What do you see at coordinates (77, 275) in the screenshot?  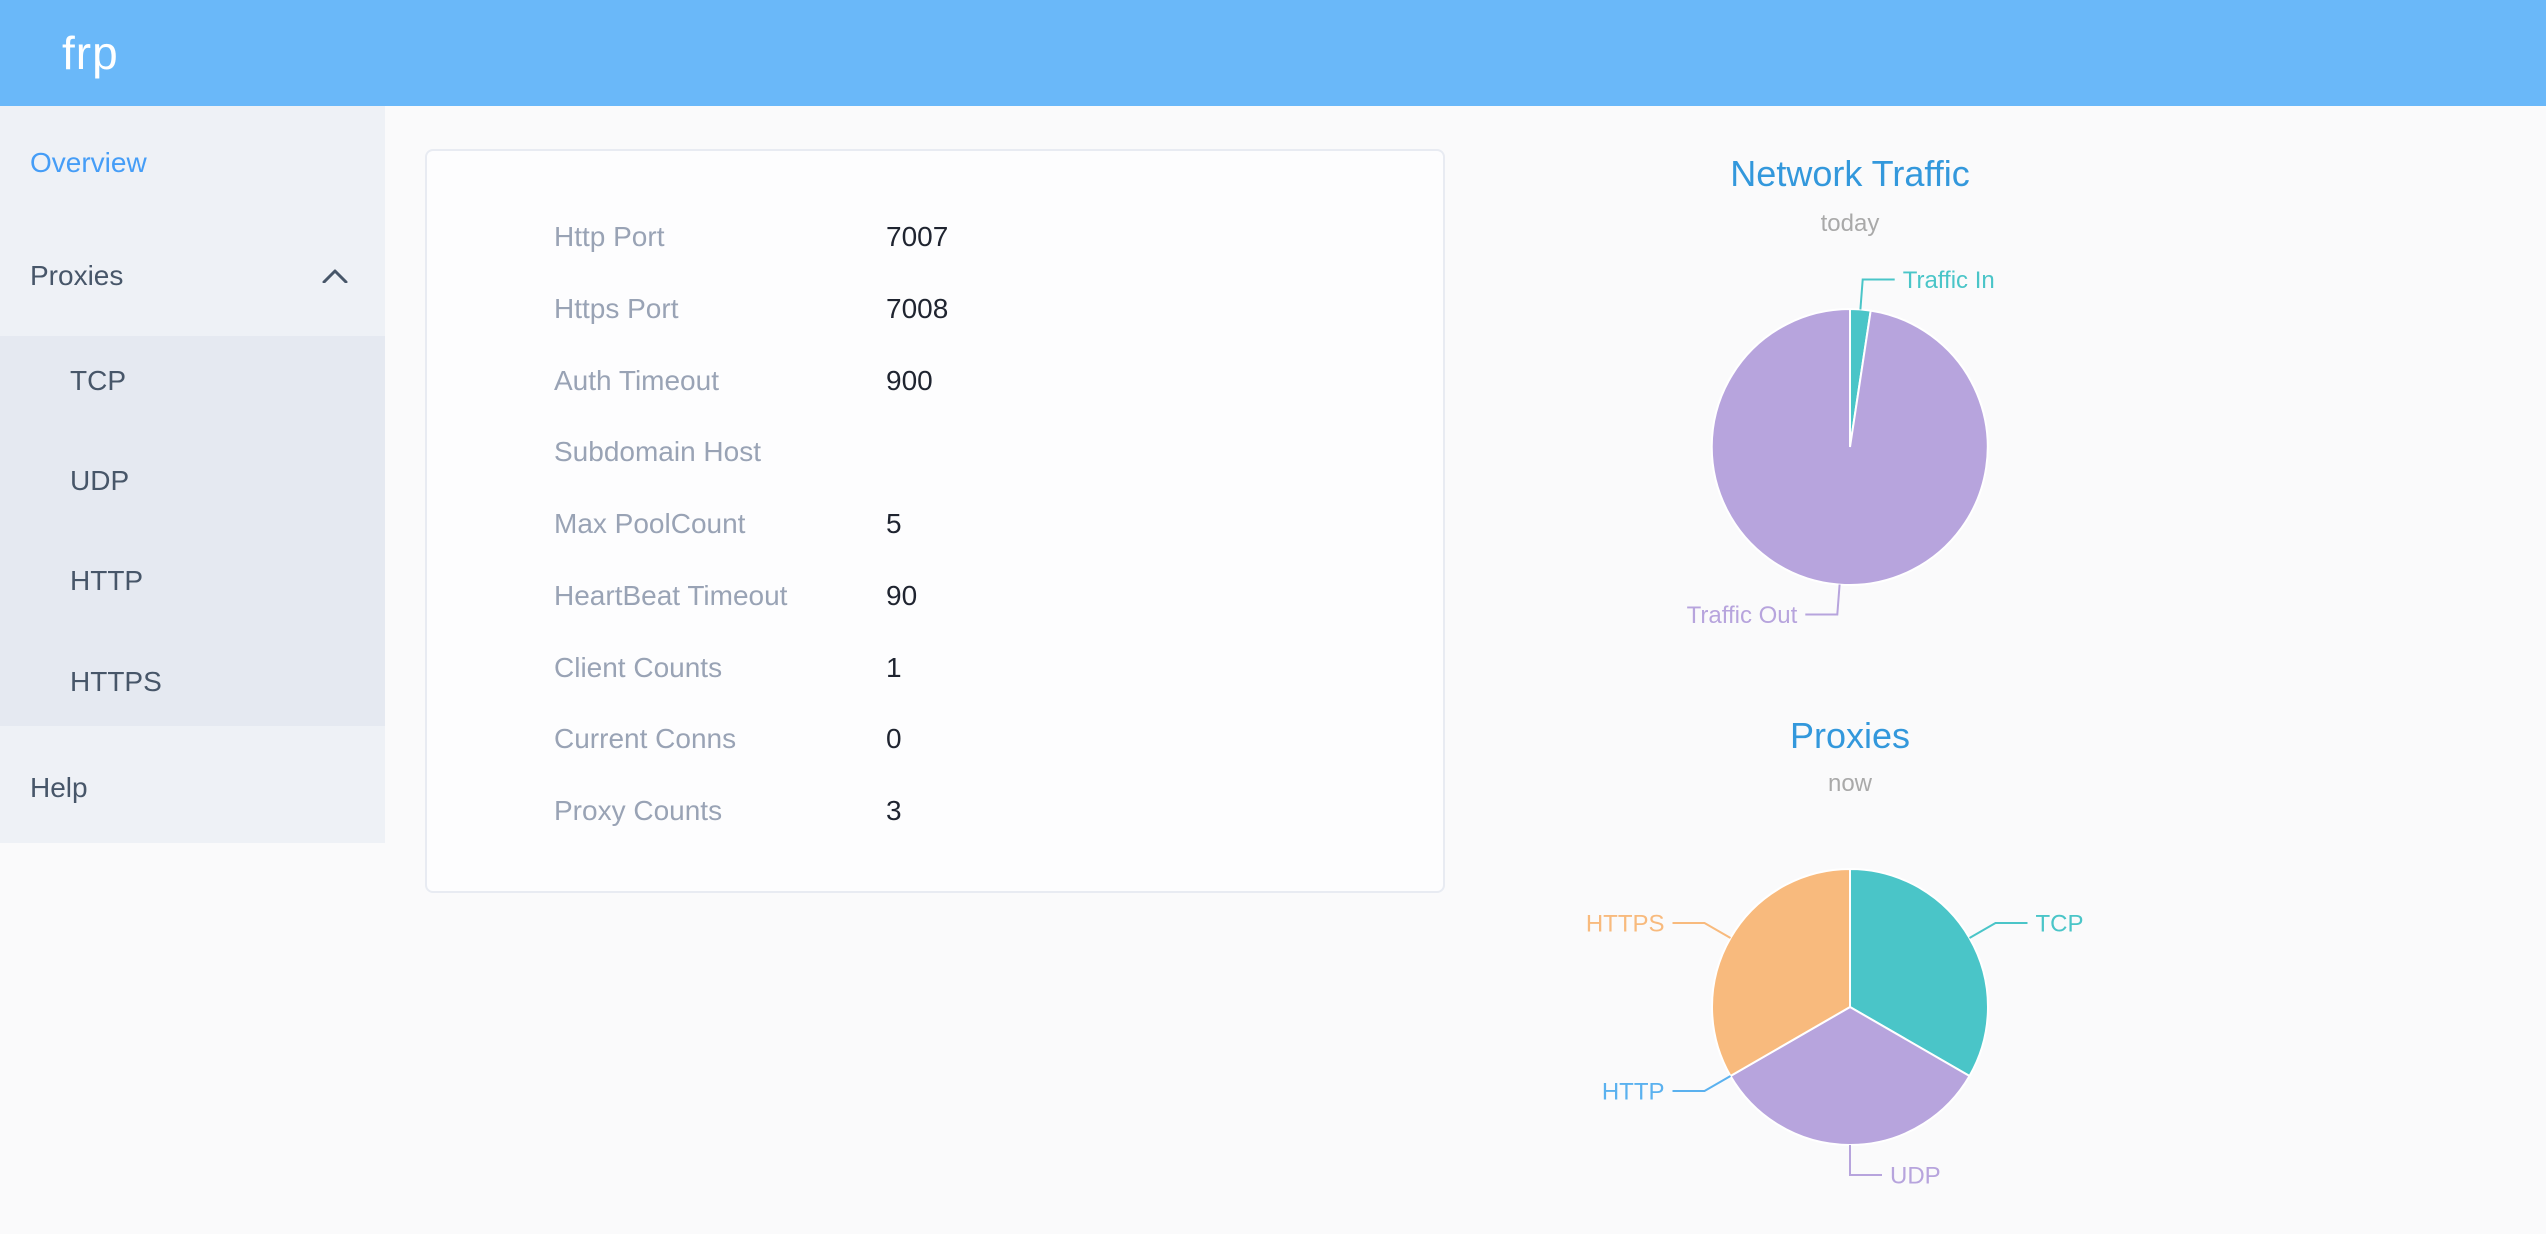 I see `sidebar-item-proxies-label: Proxies` at bounding box center [77, 275].